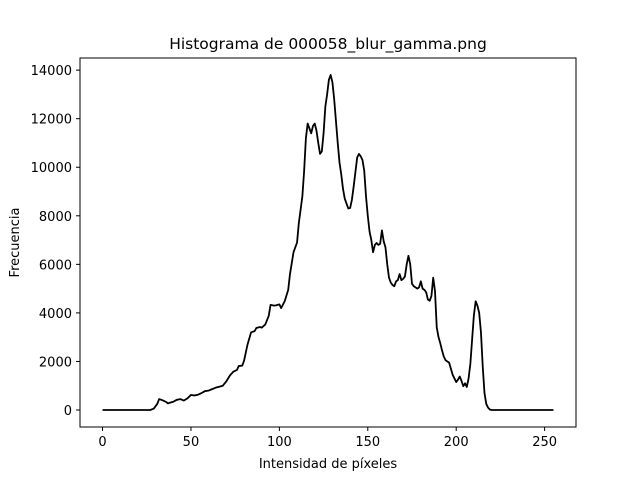 Image resolution: width=640 pixels, height=480 pixels. I want to click on x-axis-ticks: 0 50 100 150 200 250, so click(327, 438).